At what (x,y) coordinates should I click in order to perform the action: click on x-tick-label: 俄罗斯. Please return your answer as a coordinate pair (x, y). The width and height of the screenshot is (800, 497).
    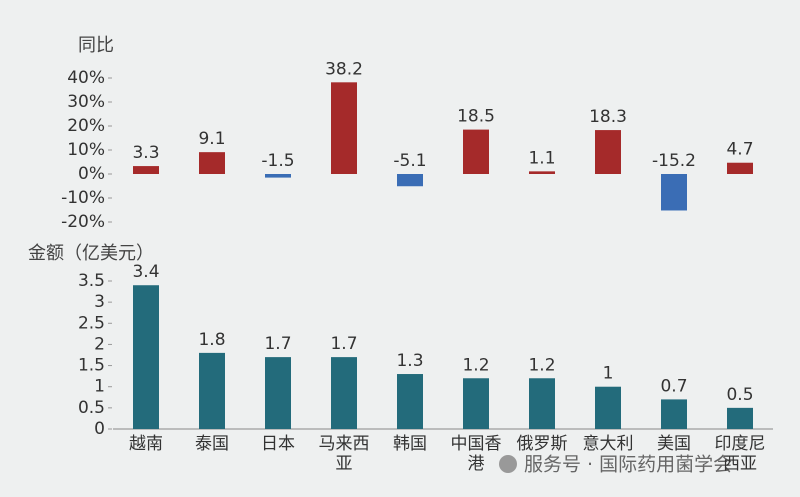
    Looking at the image, I should click on (542, 444).